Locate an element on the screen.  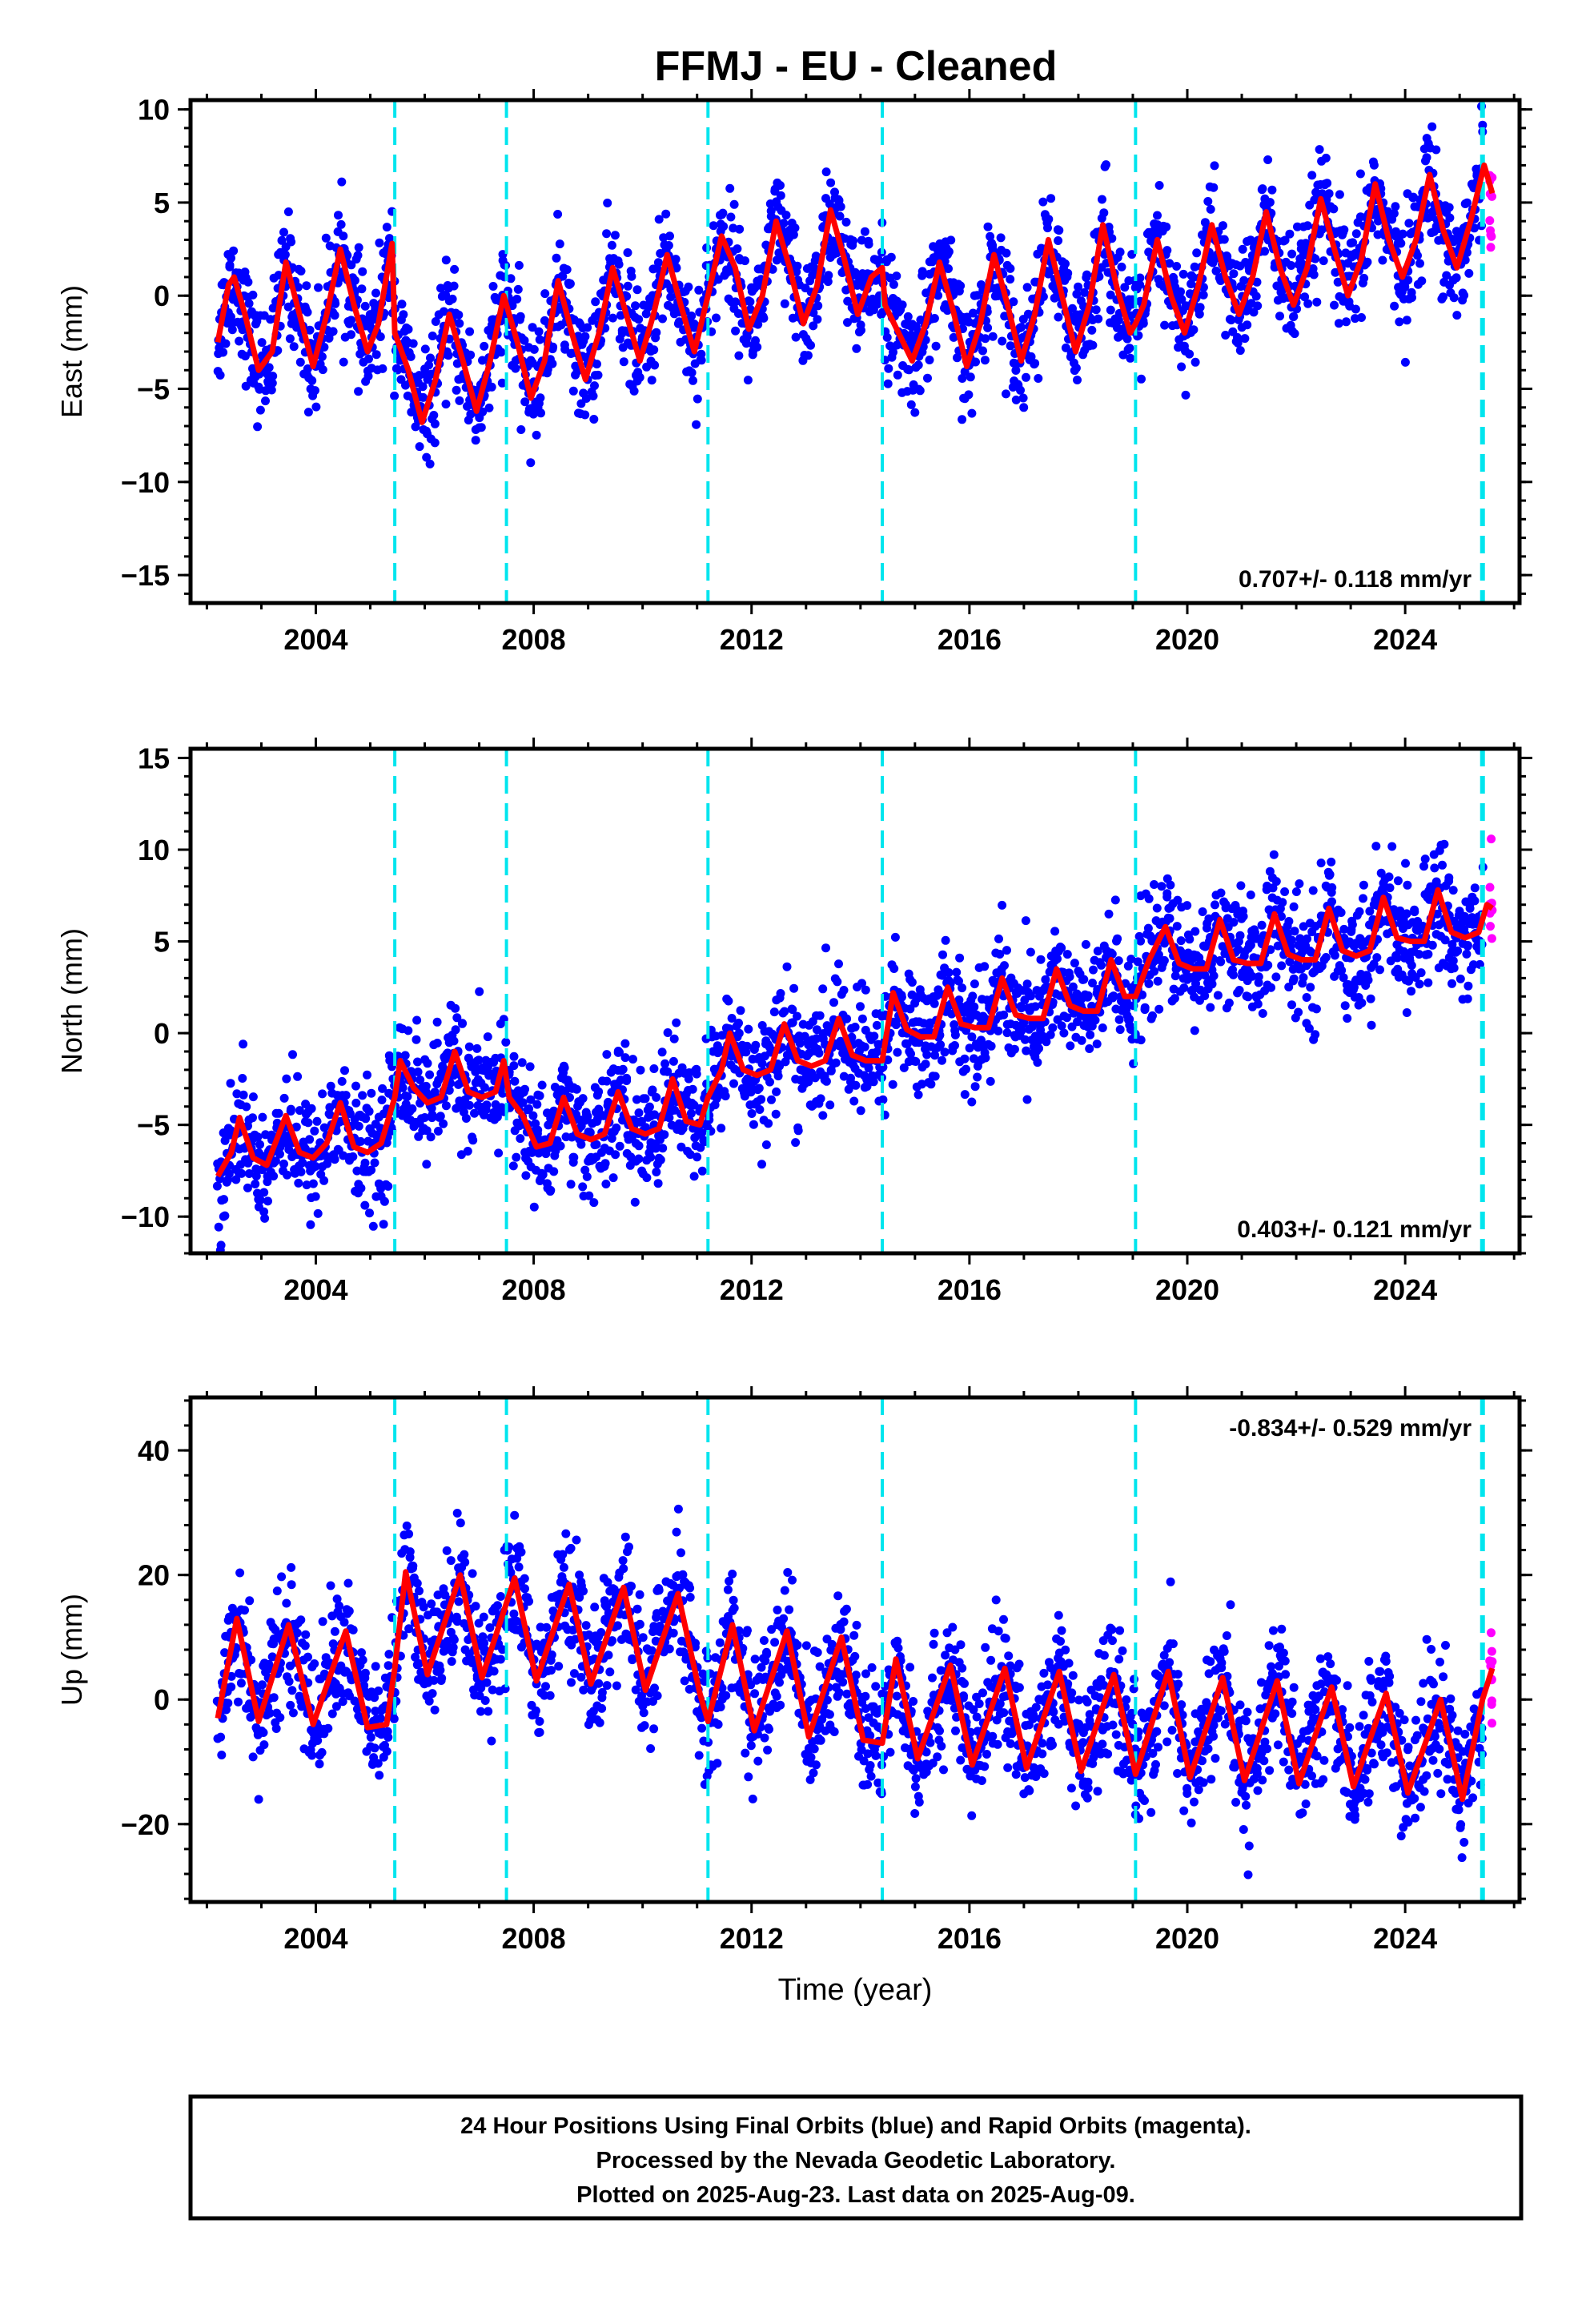
y-axis-label: North (mm) is located at coordinates (71, 1001).